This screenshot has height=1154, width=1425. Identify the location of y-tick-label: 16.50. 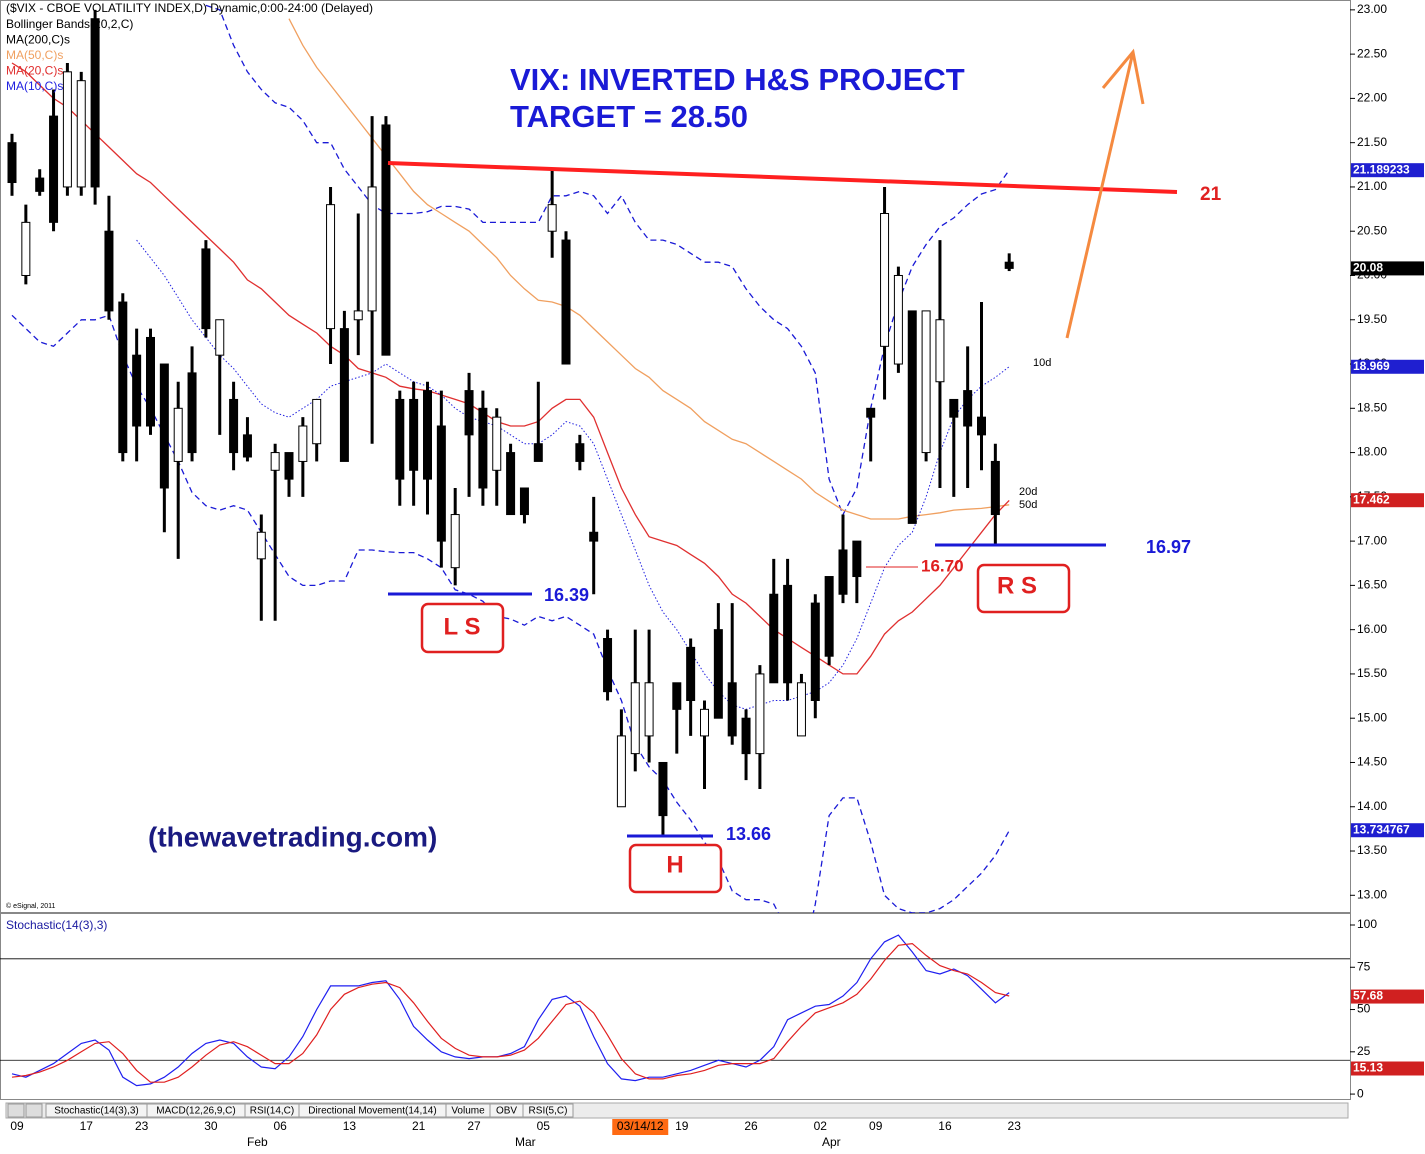
(1372, 585).